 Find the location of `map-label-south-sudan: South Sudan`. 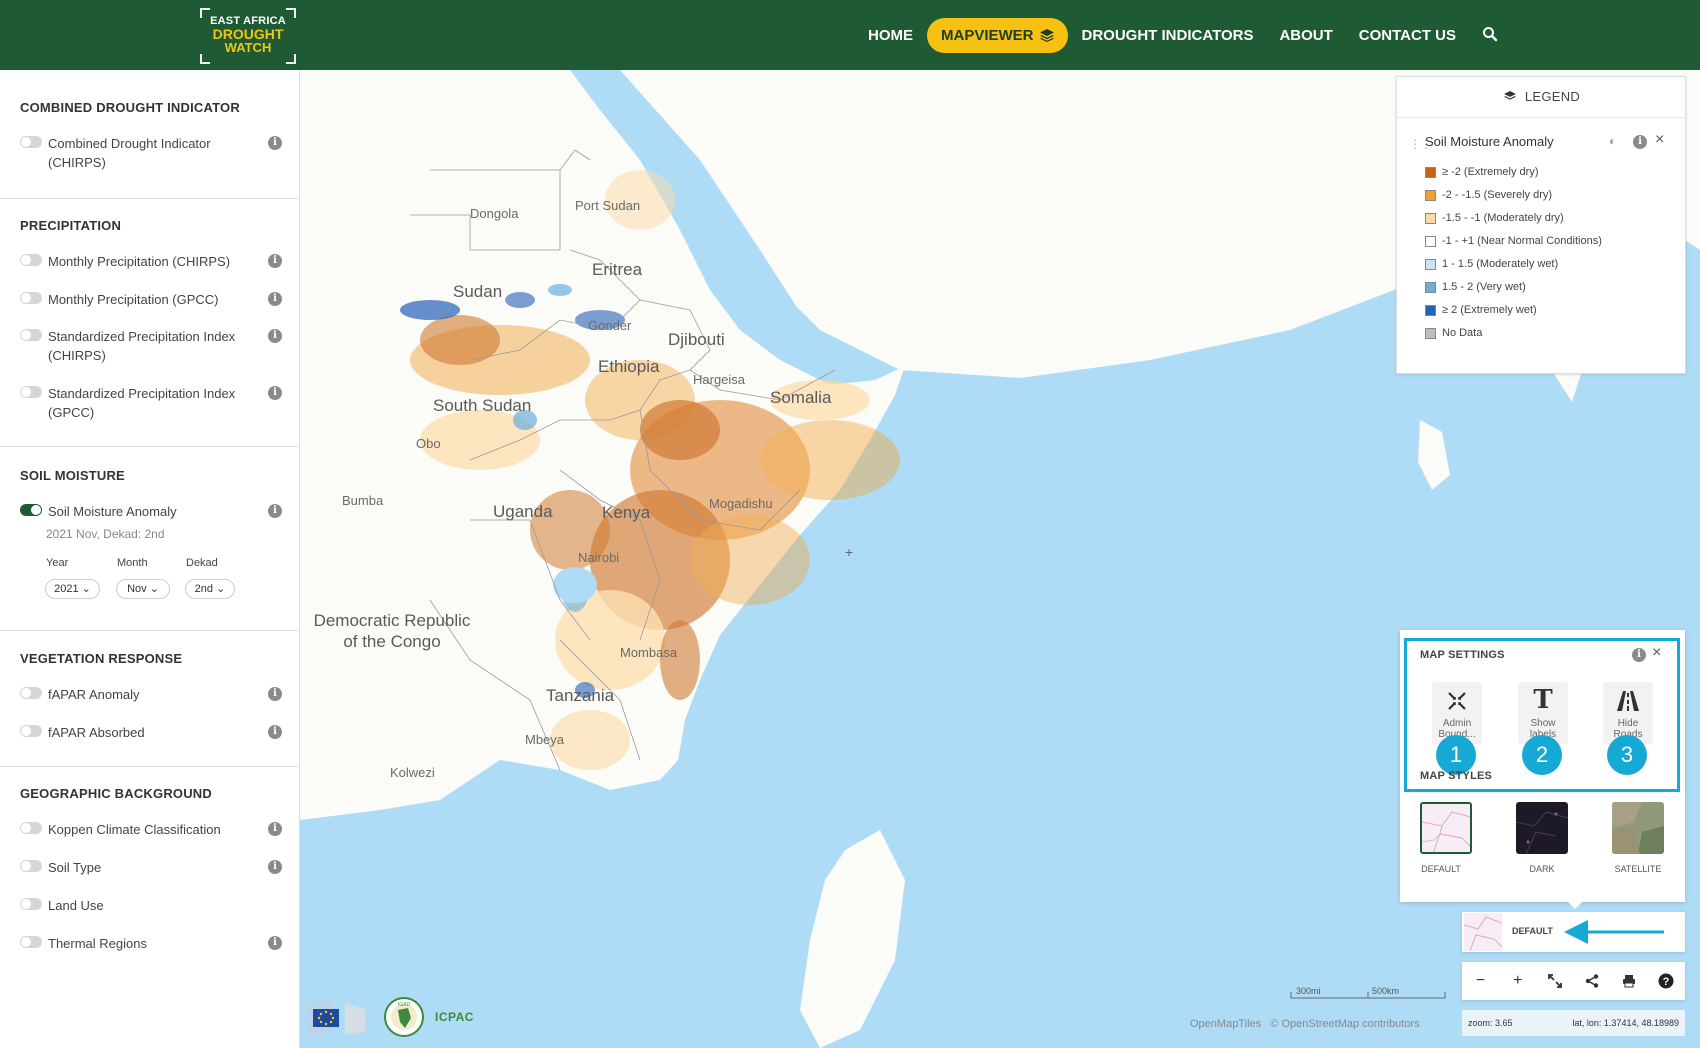

map-label-south-sudan: South Sudan is located at coordinates (482, 405).